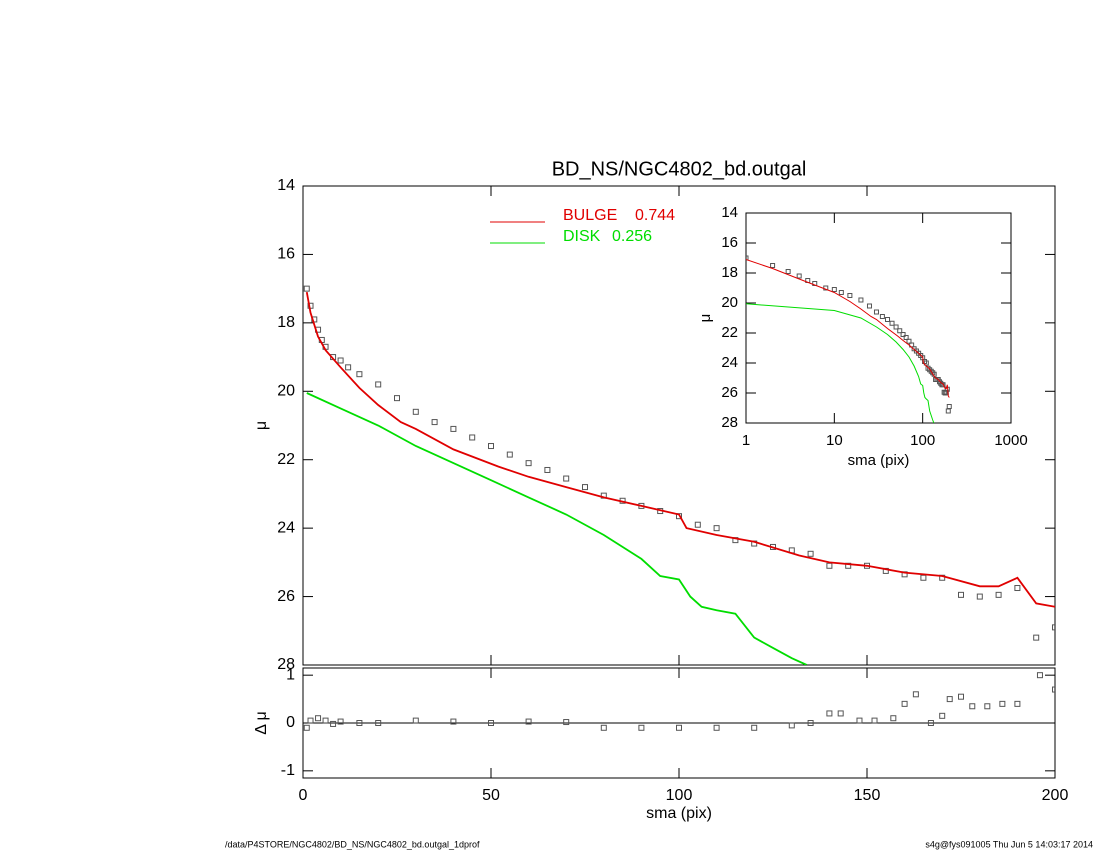 The image size is (1100, 850). I want to click on chart-title: BD_NS/NGC4802_bd.outgal, so click(679, 169).